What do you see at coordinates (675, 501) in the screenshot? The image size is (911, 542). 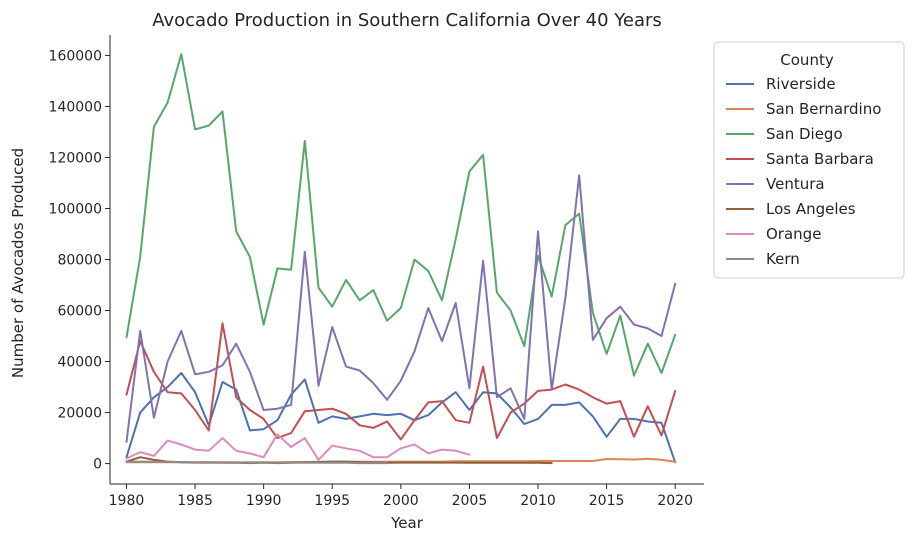 I see `x-tick-label: 2020` at bounding box center [675, 501].